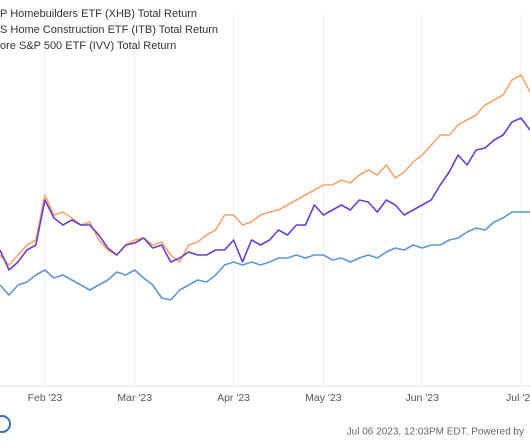 The width and height of the screenshot is (530, 442). I want to click on x-tick-label: May '23, so click(323, 398).